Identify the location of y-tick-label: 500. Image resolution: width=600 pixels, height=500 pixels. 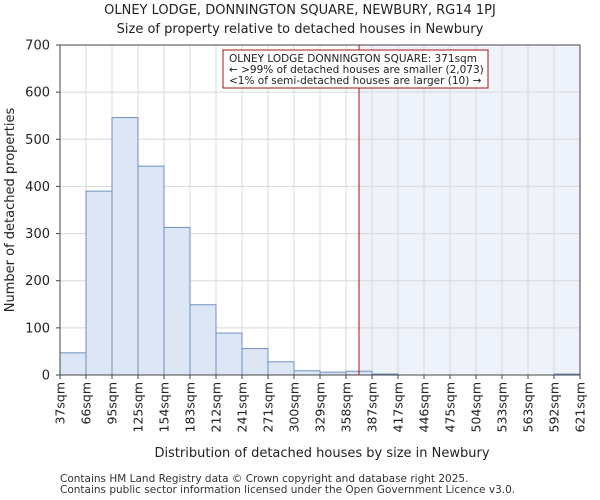
(37, 140).